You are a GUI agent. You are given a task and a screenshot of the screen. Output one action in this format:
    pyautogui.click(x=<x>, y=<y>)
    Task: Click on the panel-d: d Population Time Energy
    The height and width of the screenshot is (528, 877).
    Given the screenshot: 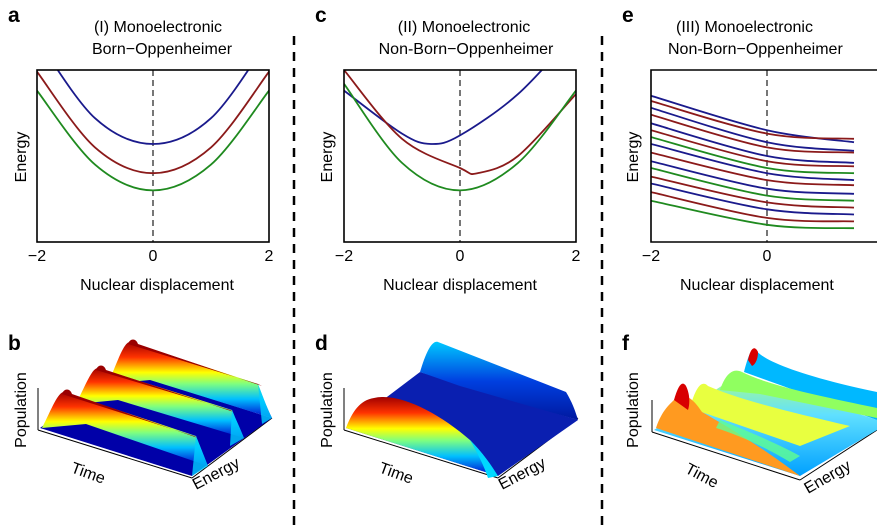 What is the action you would take?
    pyautogui.click(x=447, y=413)
    